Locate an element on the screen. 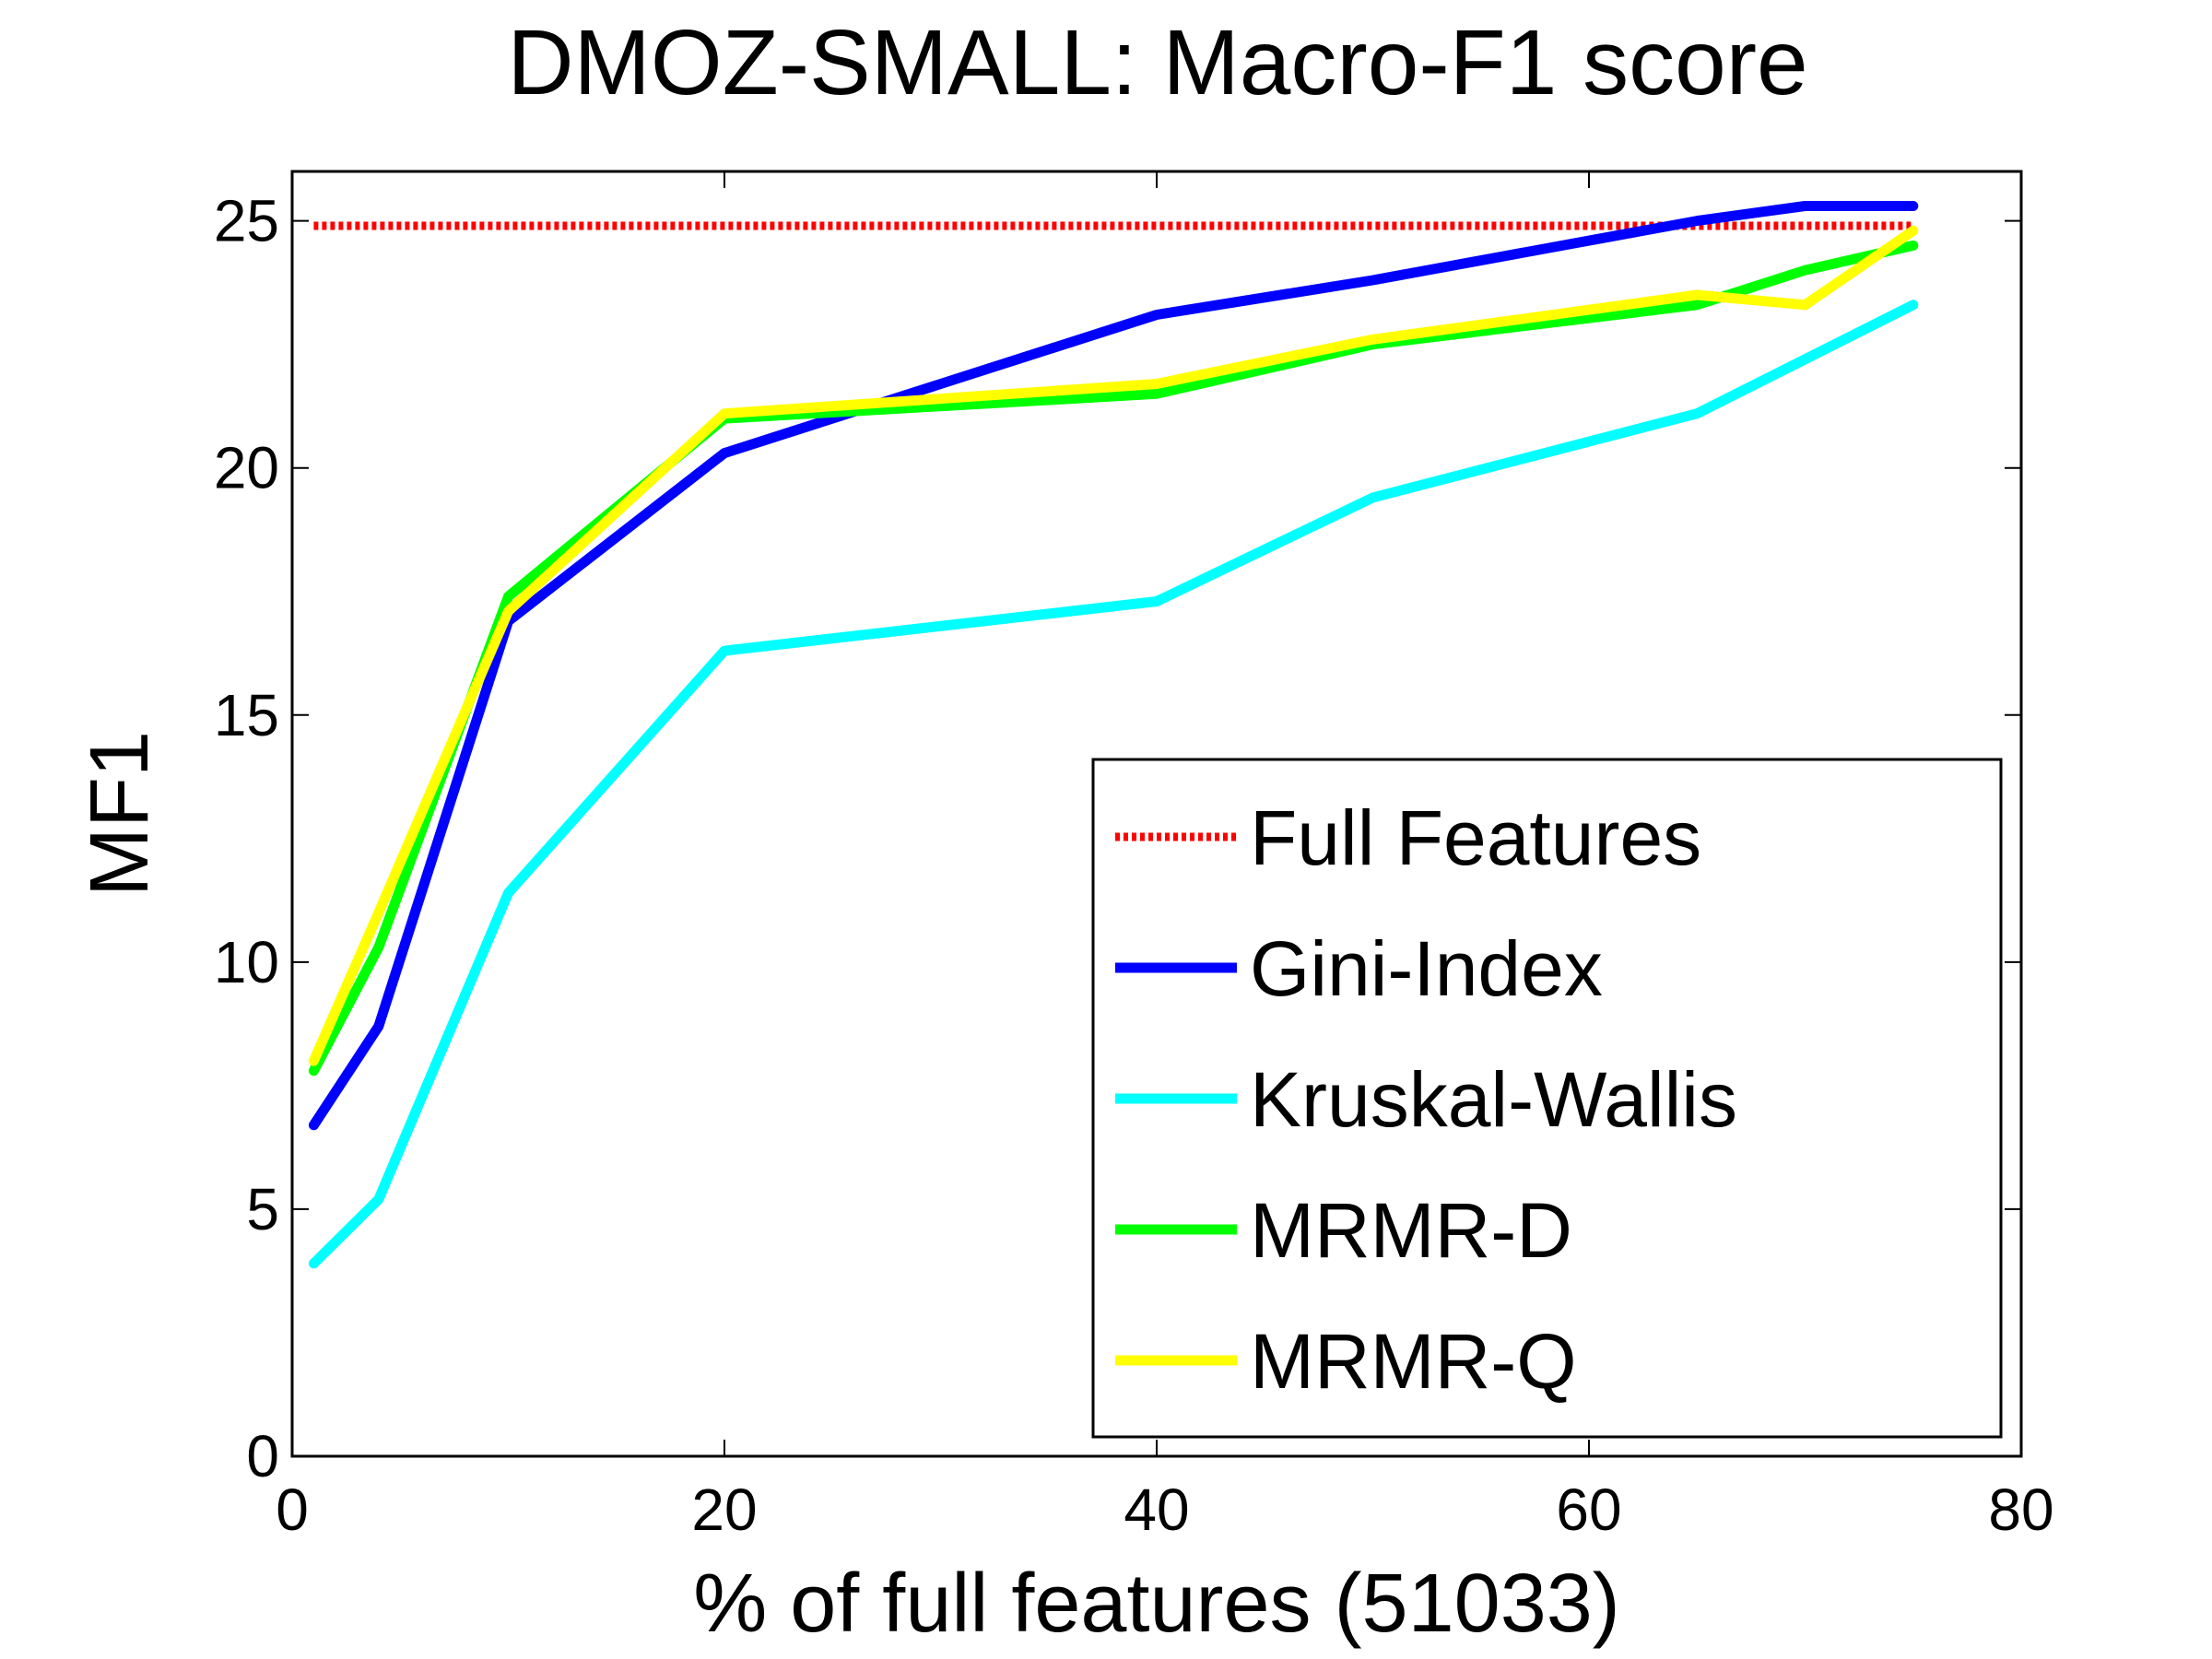  x-tick-label-60: 60 is located at coordinates (1588, 1510).